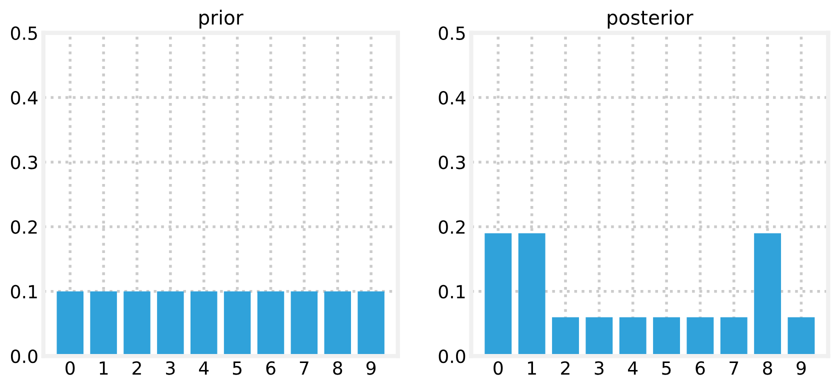  I want to click on chart-title: prior, so click(222, 19).